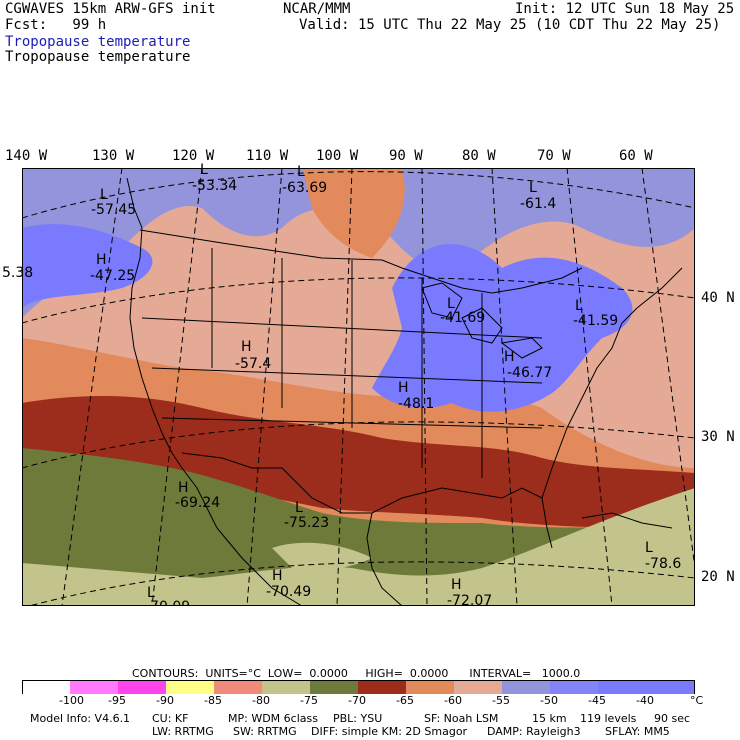  Describe the element at coordinates (534, 731) in the screenshot. I see `damping: DAMP: Rayleigh3` at that location.